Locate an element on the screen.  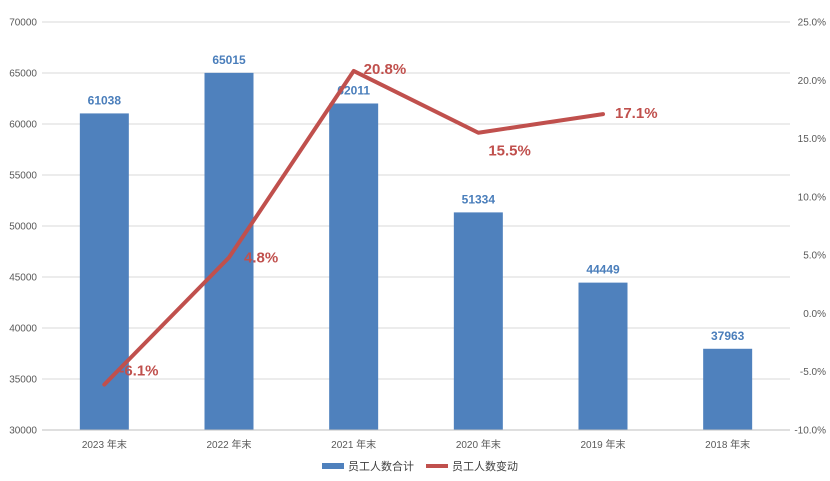
bar-value-label: 44449 is located at coordinates (603, 270).